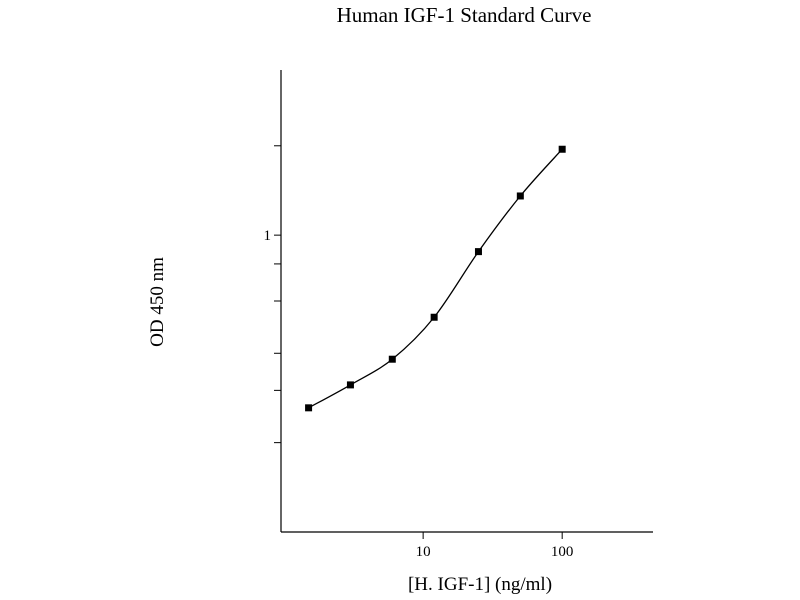  I want to click on series-line, so click(435, 278).